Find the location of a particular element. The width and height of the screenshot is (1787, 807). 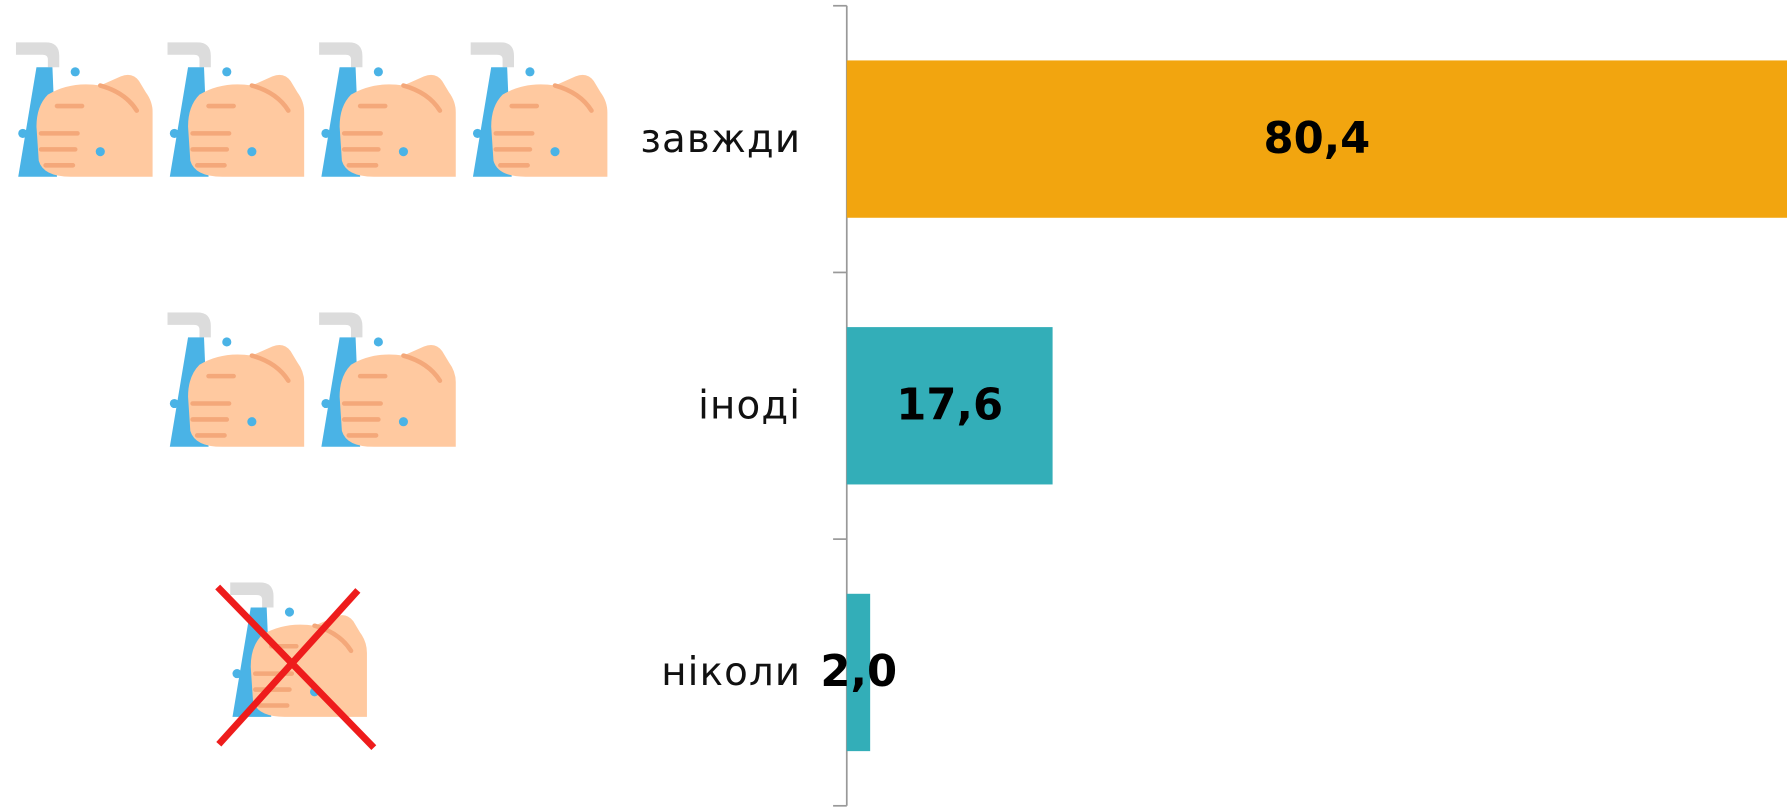

value-label: 80,4 is located at coordinates (1316, 139).